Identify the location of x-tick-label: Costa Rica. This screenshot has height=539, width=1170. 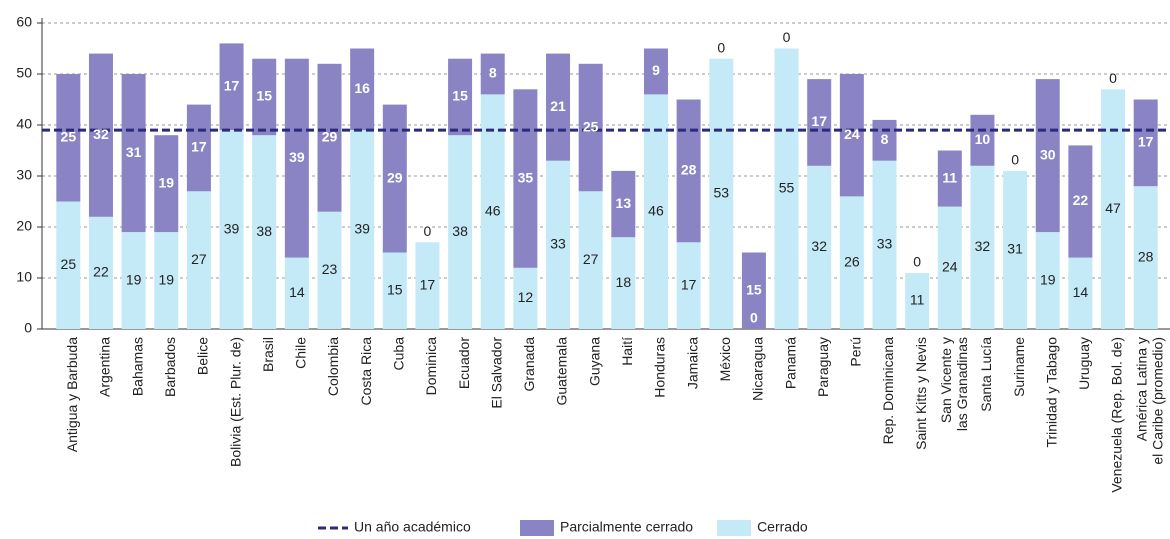
(366, 371).